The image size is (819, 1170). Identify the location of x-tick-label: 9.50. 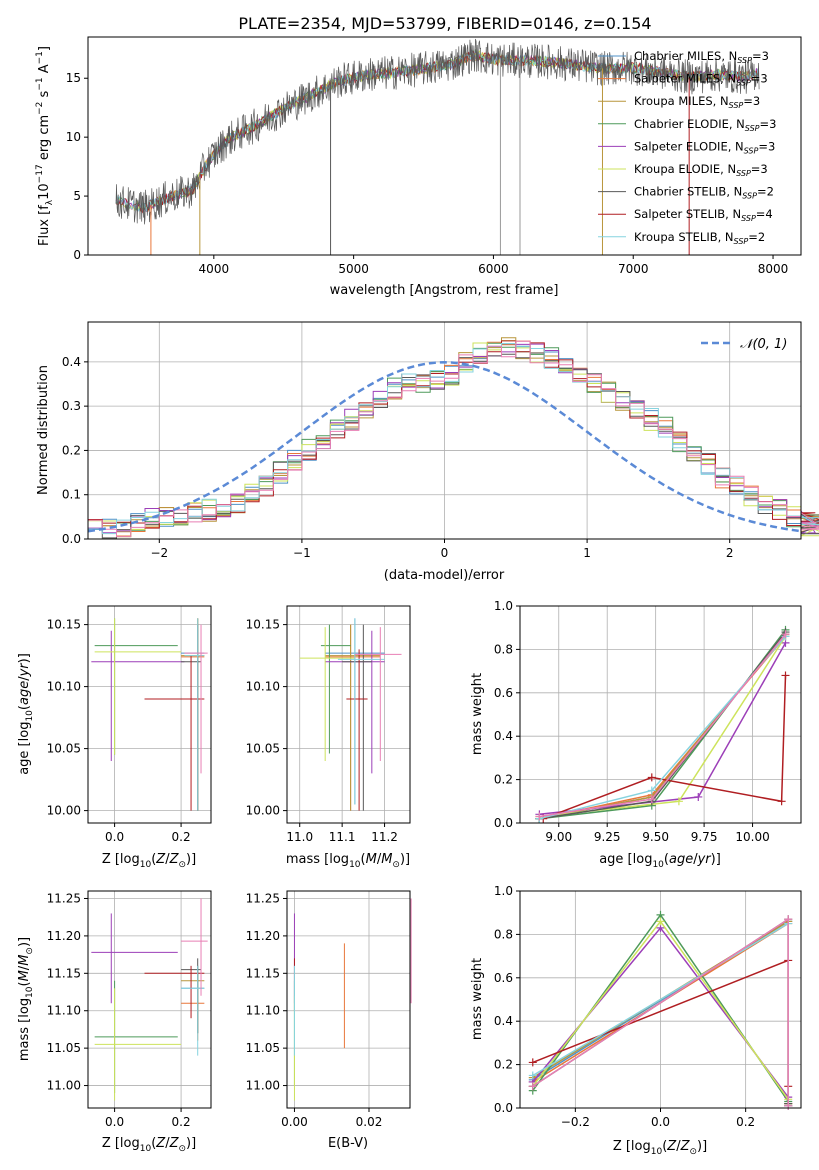
(655, 837).